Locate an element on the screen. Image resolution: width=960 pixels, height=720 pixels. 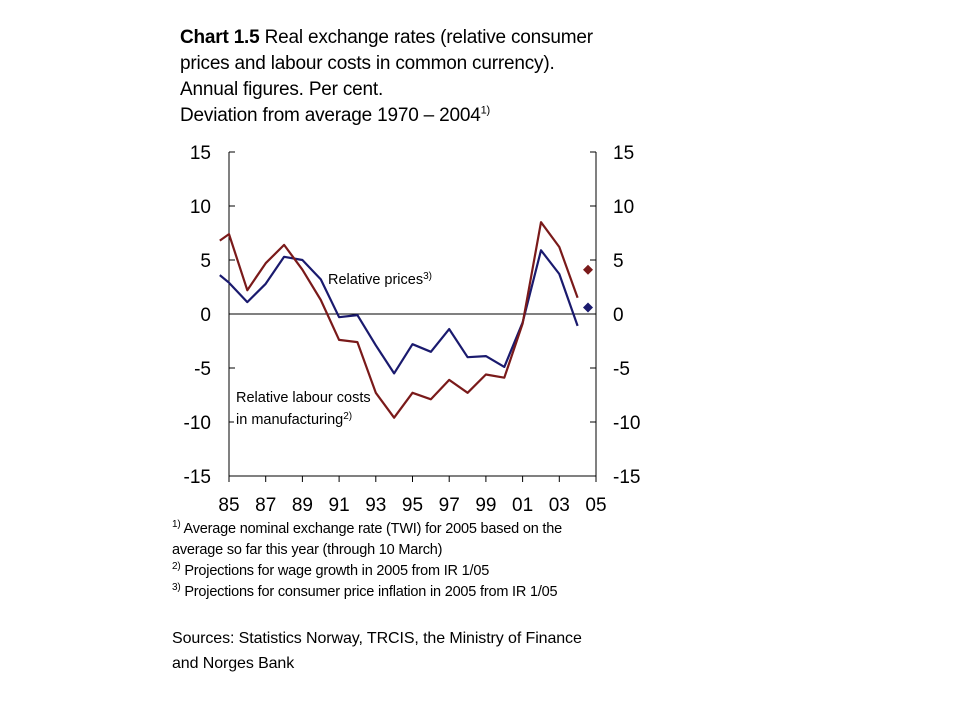
x-tick-label: 05 is located at coordinates (595, 505).